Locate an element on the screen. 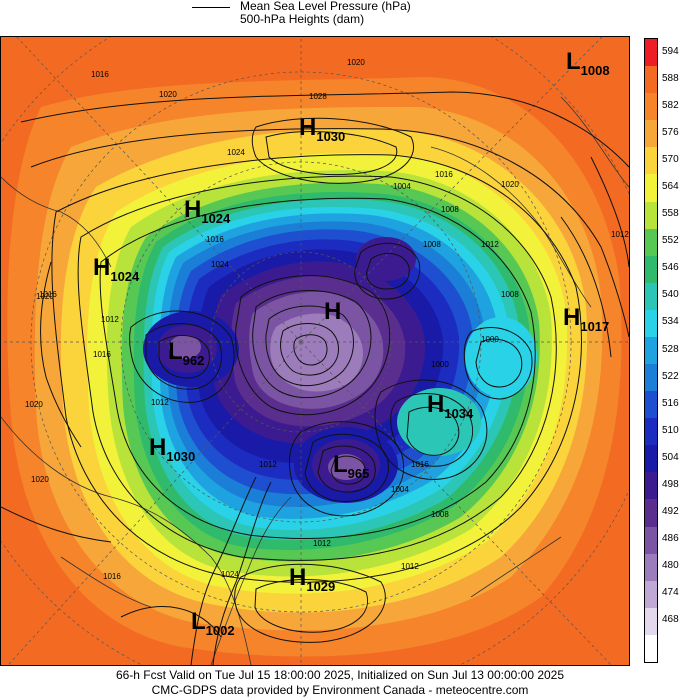 This screenshot has width=680, height=700. colorbar-tick-label: 558 is located at coordinates (670, 214).